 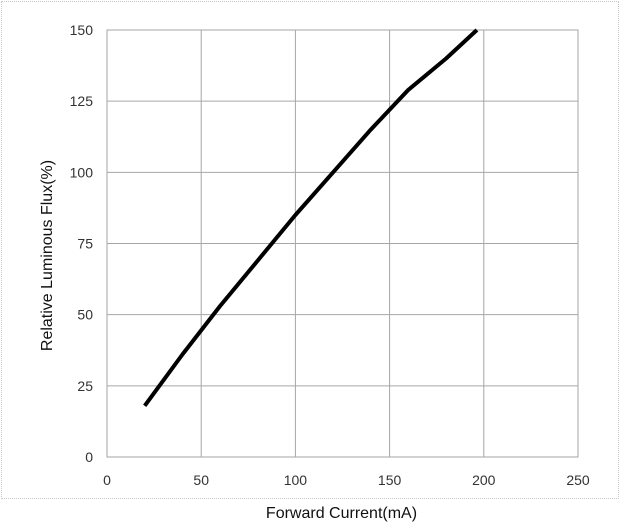 What do you see at coordinates (201, 480) in the screenshot?
I see `x-tick-label: 50` at bounding box center [201, 480].